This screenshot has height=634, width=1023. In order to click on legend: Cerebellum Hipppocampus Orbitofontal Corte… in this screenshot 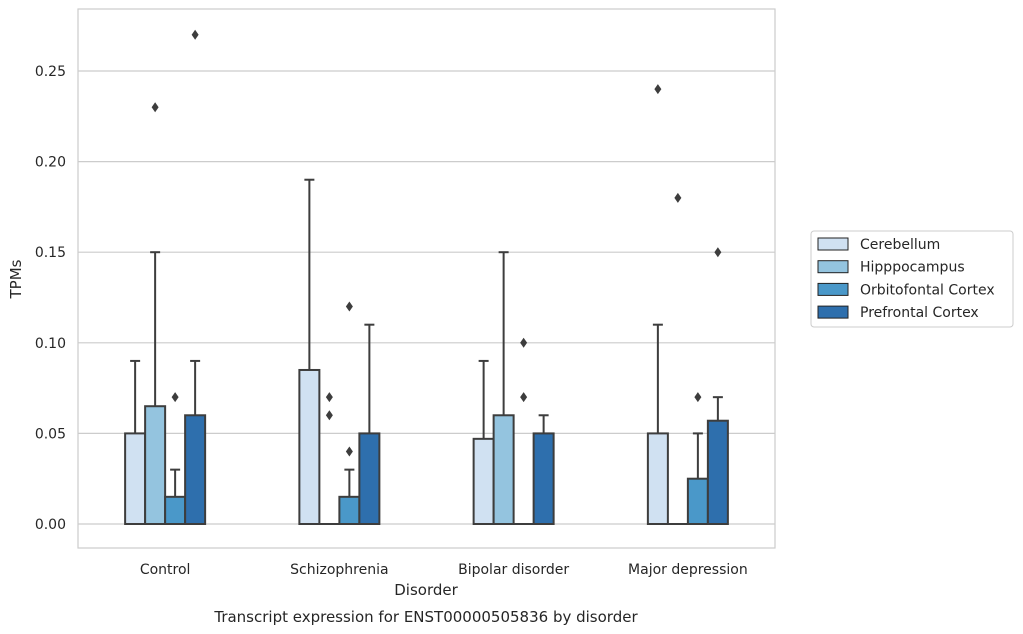, I will do `click(912, 279)`.